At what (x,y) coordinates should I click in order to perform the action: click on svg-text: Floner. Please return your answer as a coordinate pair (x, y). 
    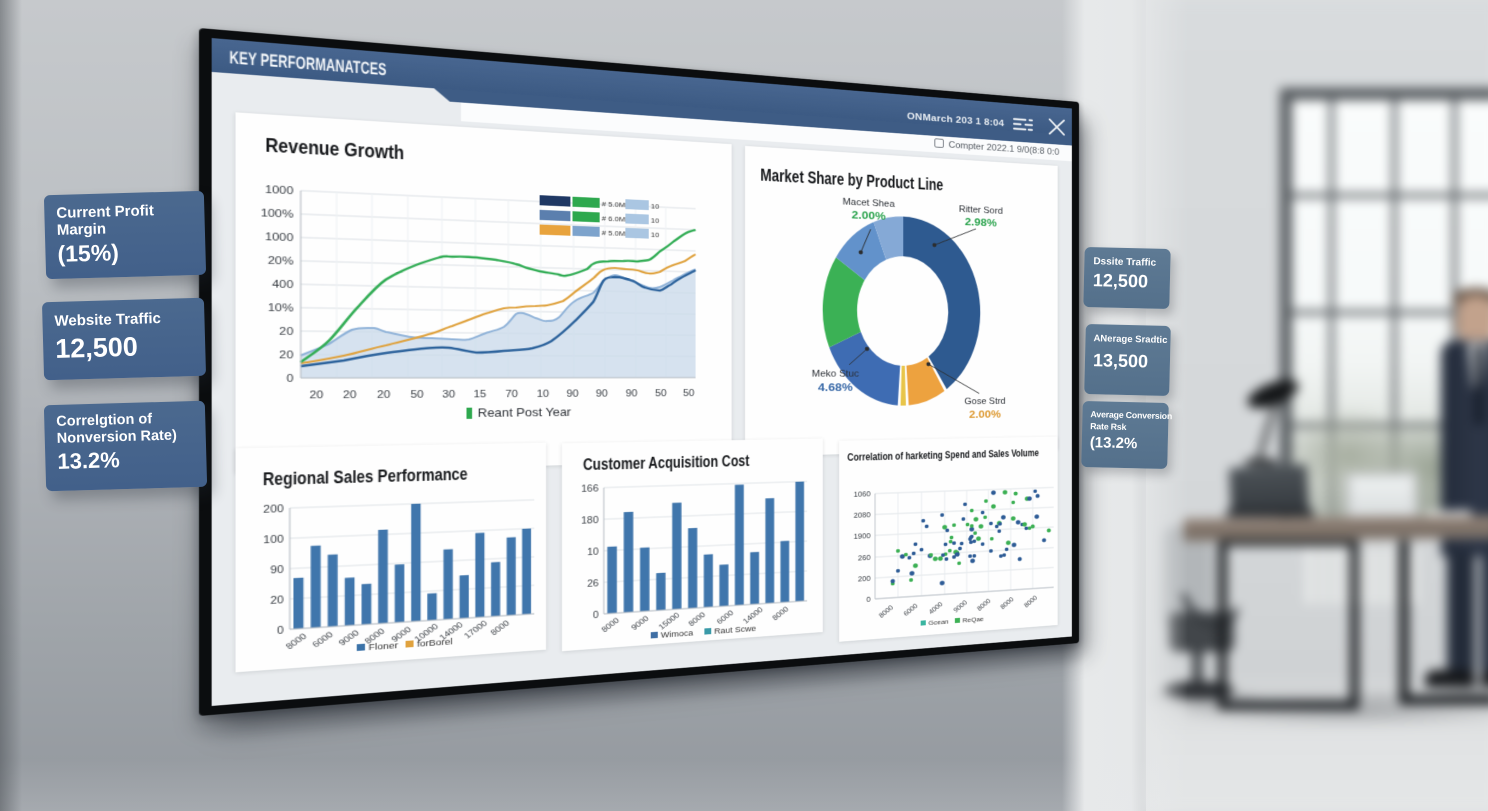
    Looking at the image, I should click on (383, 647).